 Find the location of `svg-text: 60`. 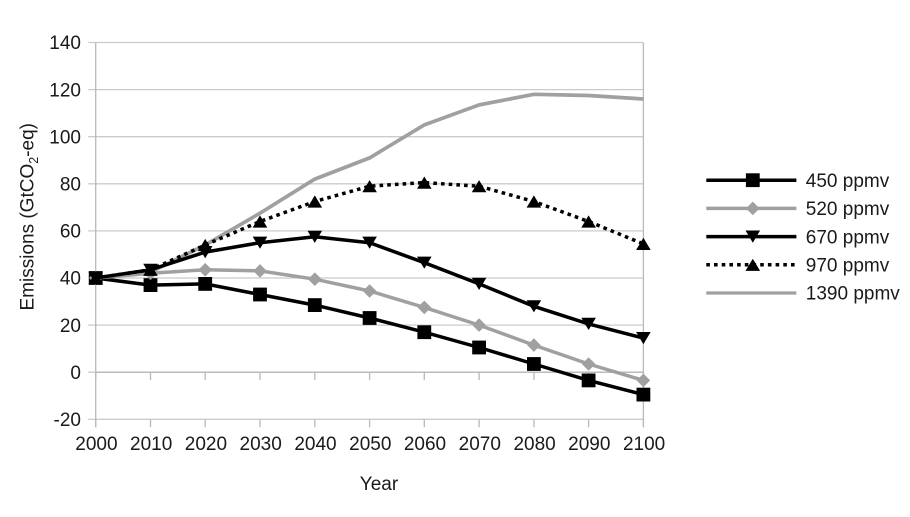

svg-text: 60 is located at coordinates (70, 232).